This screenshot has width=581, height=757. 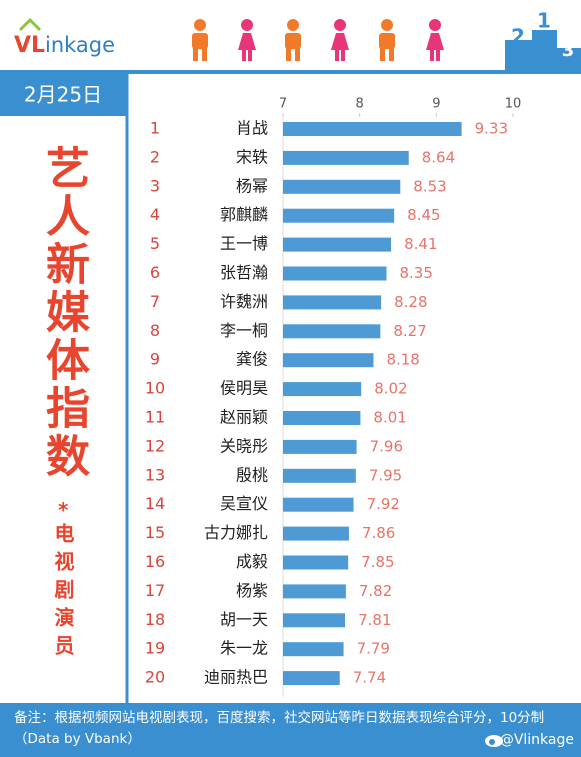 What do you see at coordinates (244, 503) in the screenshot?
I see `y-tick-label: 吴宣仪` at bounding box center [244, 503].